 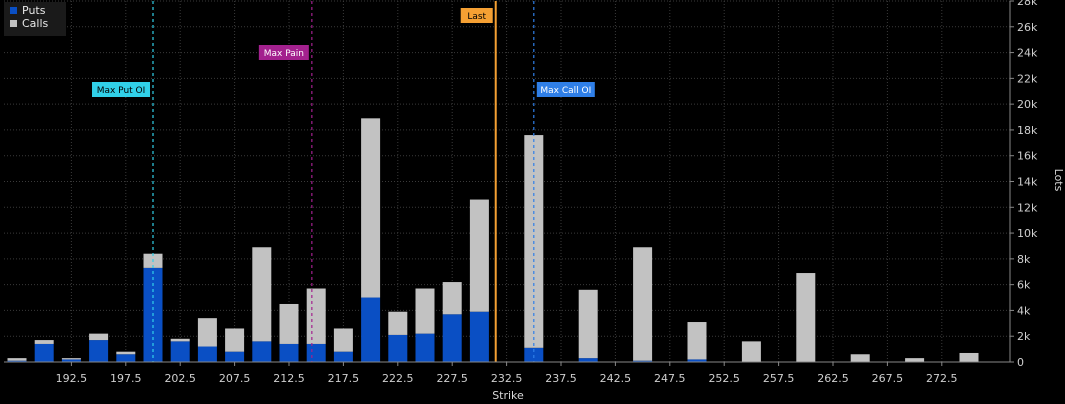 I want to click on legend-label-calls: Calls, so click(x=35, y=23).